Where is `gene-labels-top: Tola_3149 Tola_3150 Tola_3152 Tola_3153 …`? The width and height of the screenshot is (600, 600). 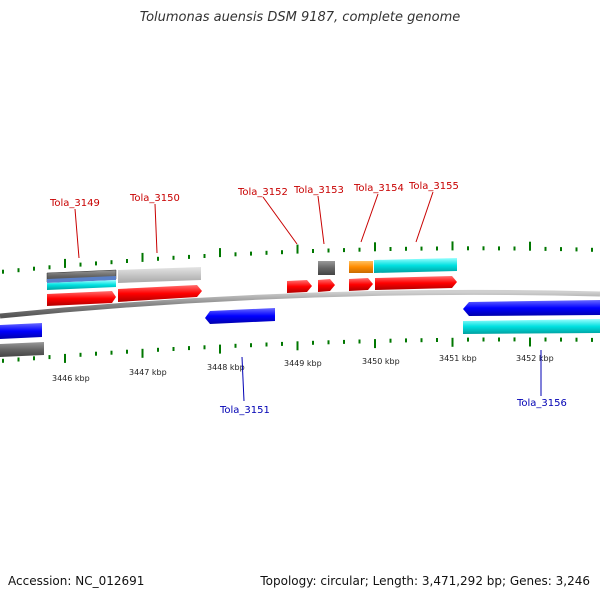 gene-labels-top: Tola_3149 Tola_3150 Tola_3152 Tola_3153 … is located at coordinates (254, 195).